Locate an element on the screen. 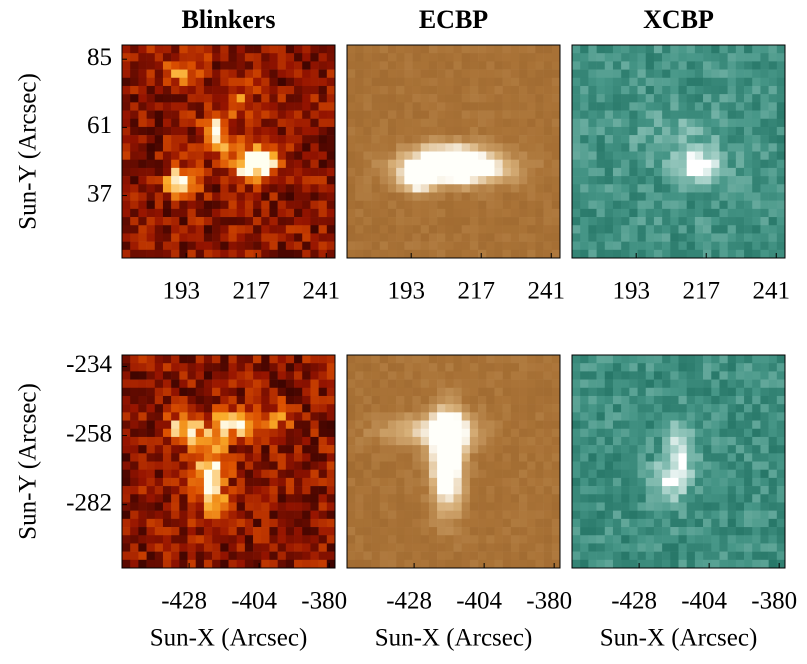  x-tick-label: 217 is located at coordinates (701, 291).